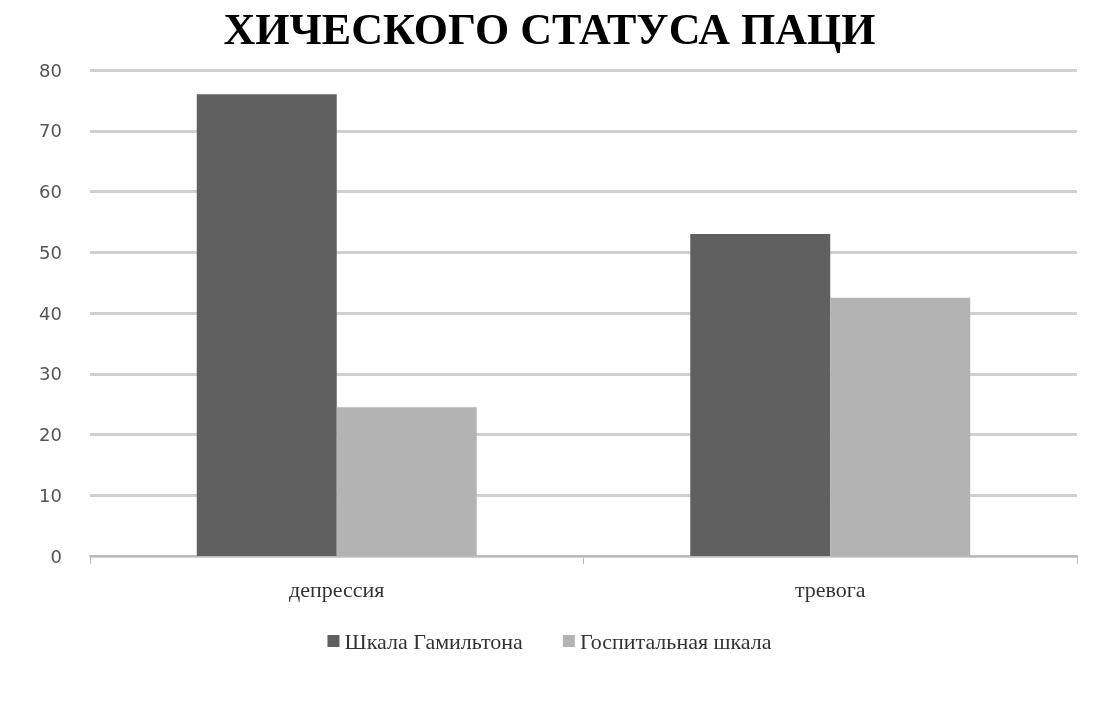 This screenshot has width=1099, height=707. Describe the element at coordinates (50, 252) in the screenshot. I see `y-tick-label: 50` at that location.